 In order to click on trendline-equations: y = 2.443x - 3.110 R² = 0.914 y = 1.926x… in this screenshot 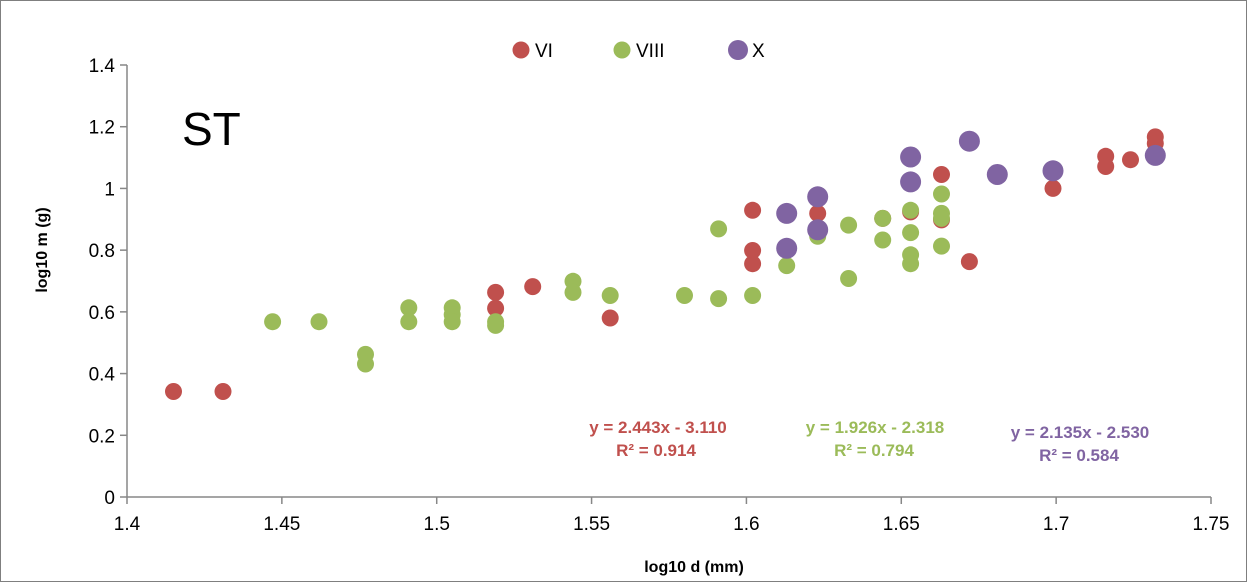, I will do `click(869, 441)`.